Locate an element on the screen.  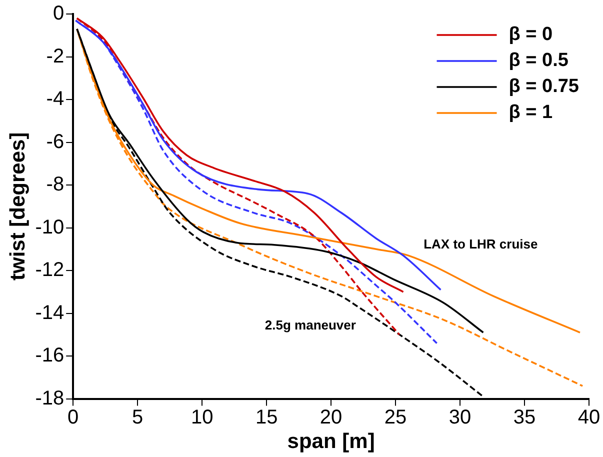
y-tick-label: -6 is located at coordinates (55, 141).